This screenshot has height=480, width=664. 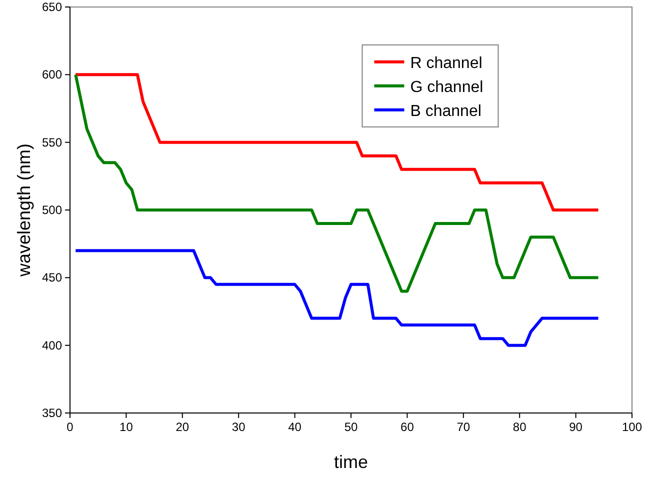 What do you see at coordinates (52, 210) in the screenshot?
I see `y-tick-label: 500` at bounding box center [52, 210].